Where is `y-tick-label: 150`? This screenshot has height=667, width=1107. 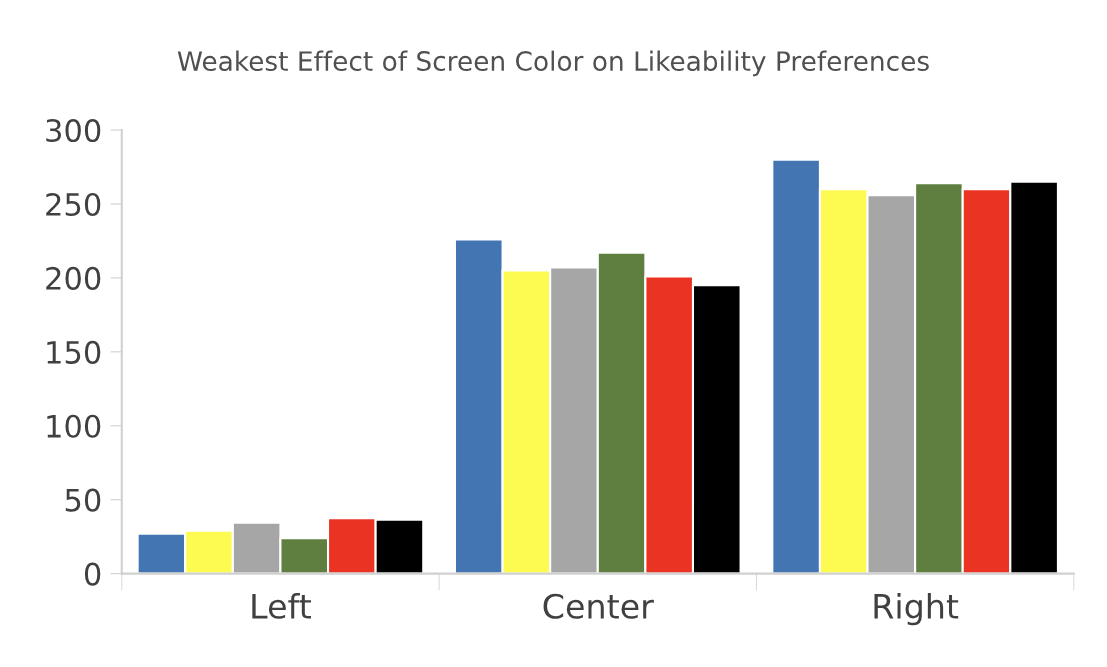 y-tick-label: 150 is located at coordinates (74, 352).